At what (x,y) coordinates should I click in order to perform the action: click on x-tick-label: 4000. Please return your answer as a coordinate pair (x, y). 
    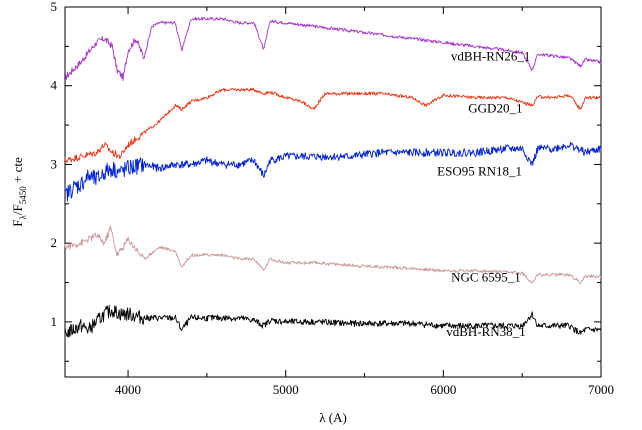
    Looking at the image, I should click on (128, 389).